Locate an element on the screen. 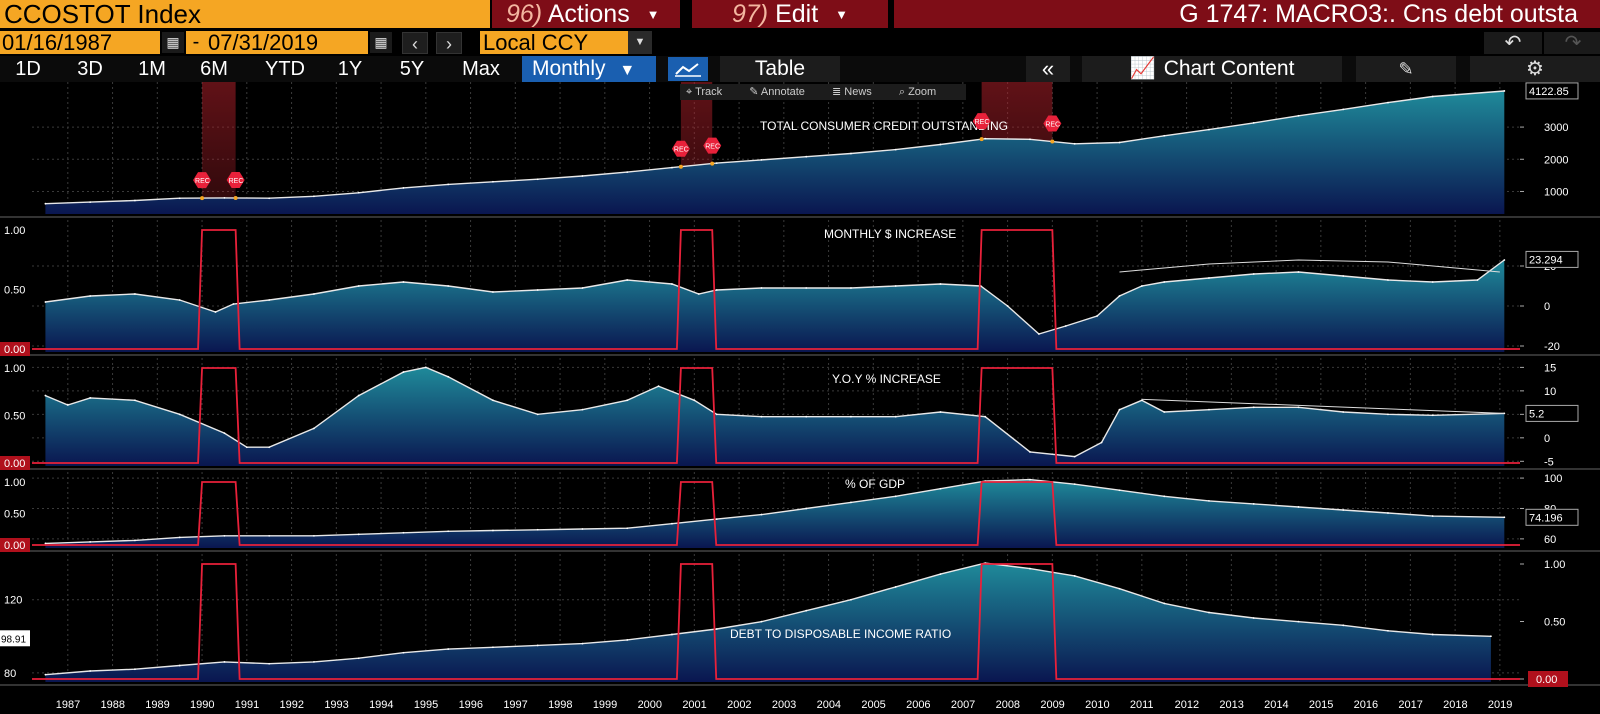 This screenshot has height=714, width=1600. x-tick-label: 2017 is located at coordinates (1410, 705).